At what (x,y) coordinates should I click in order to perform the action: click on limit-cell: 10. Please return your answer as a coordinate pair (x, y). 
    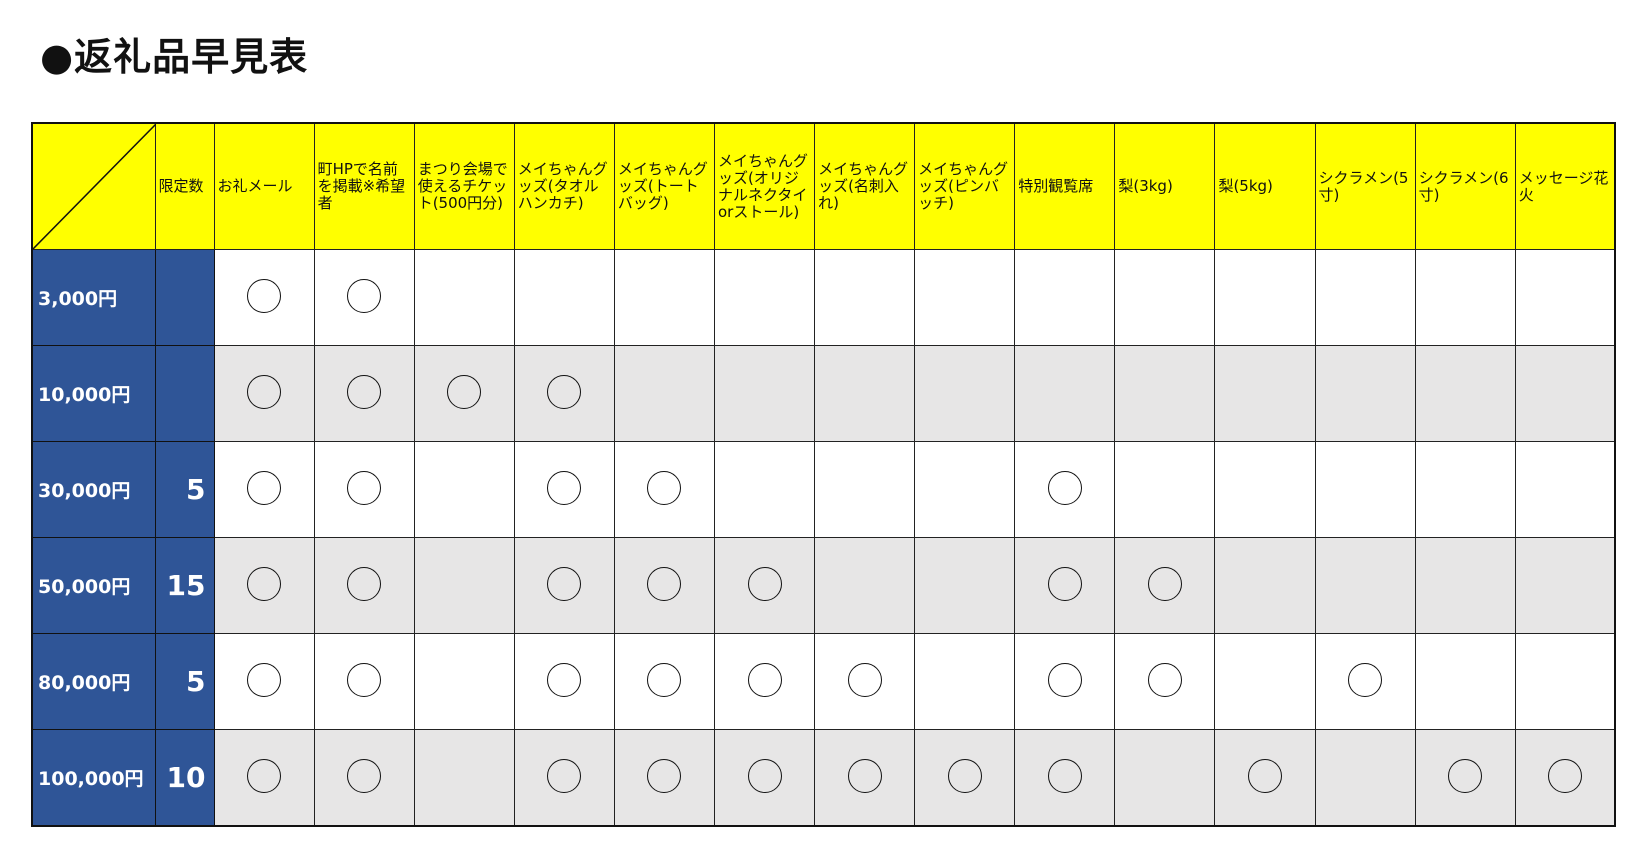
    Looking at the image, I should click on (184, 778).